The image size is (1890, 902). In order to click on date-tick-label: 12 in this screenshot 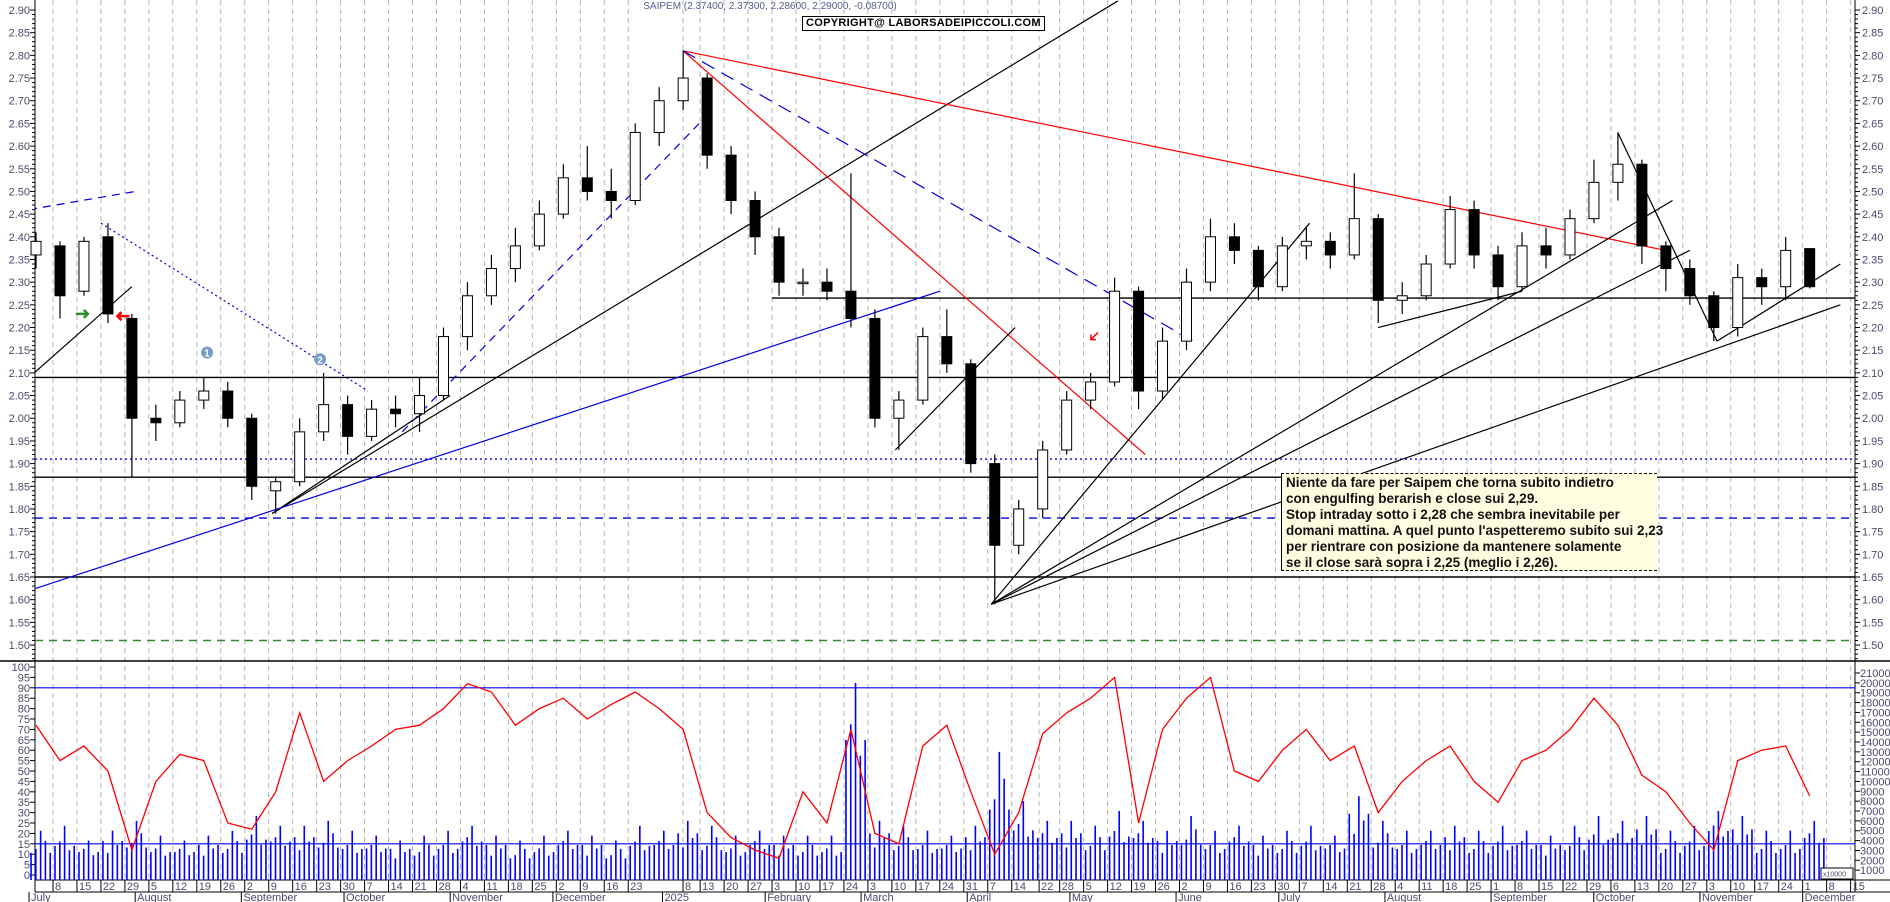, I will do `click(181, 887)`.